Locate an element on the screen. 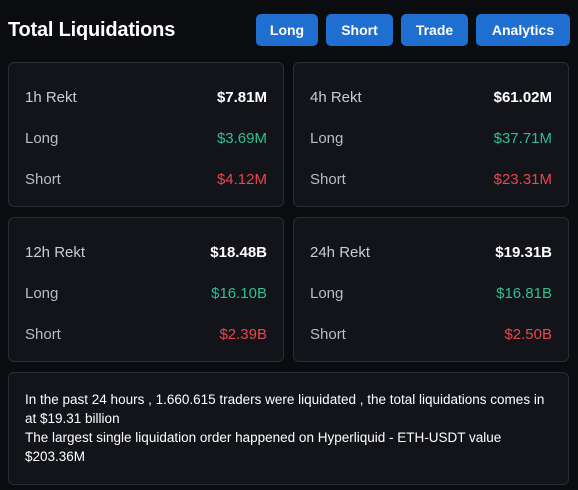 Image resolution: width=578 pixels, height=490 pixels. short-value: $2.39B is located at coordinates (243, 334).